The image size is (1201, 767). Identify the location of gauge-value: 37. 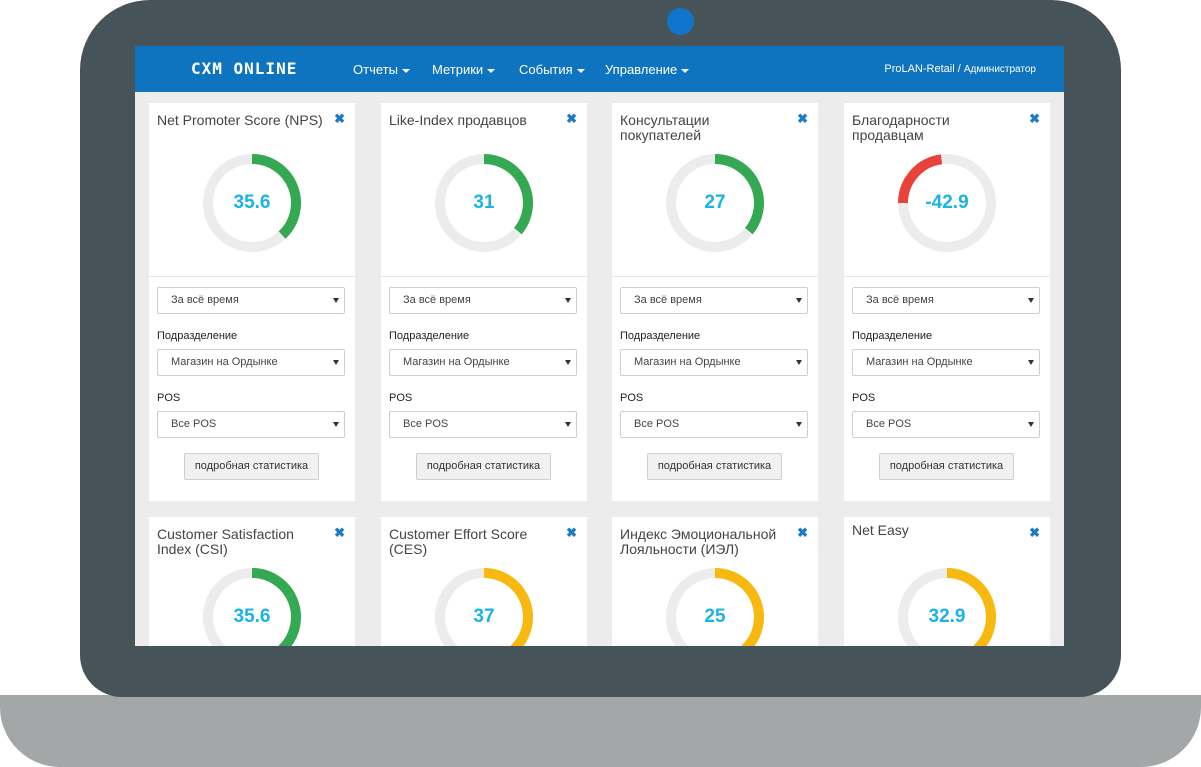
(484, 616).